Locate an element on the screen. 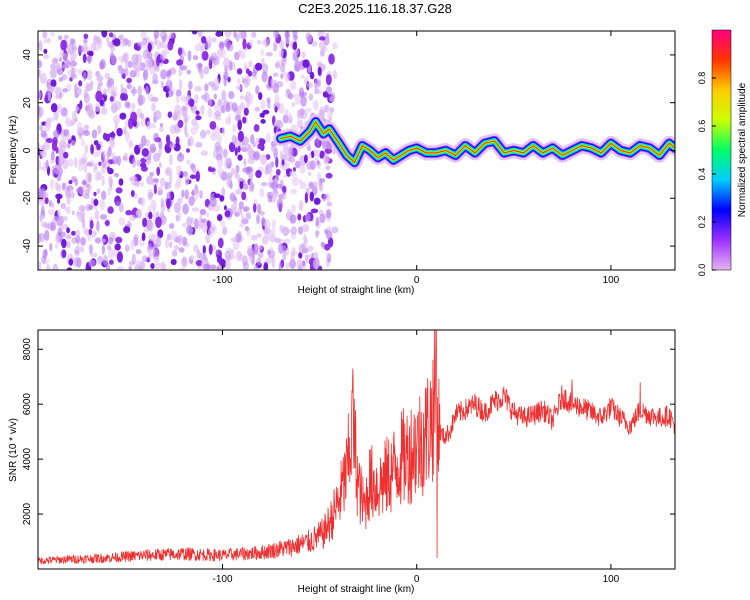  colorbar-tick-label: 0.4 is located at coordinates (702, 174).